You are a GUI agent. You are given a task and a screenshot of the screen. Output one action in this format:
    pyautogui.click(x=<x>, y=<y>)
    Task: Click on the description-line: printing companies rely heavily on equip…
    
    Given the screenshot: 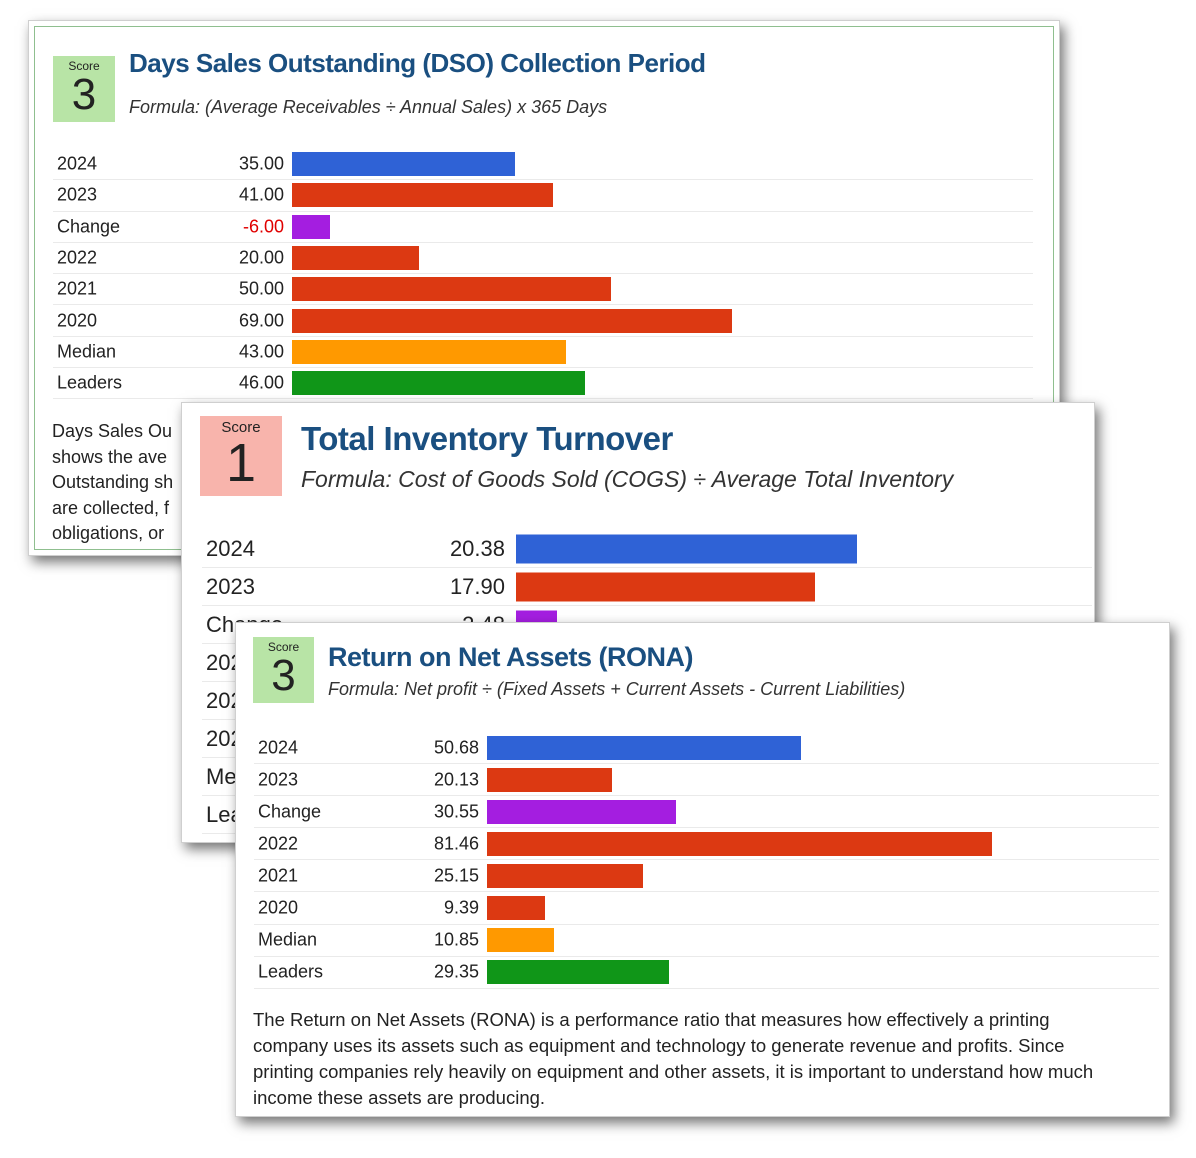 What is the action you would take?
    pyautogui.click(x=673, y=1071)
    